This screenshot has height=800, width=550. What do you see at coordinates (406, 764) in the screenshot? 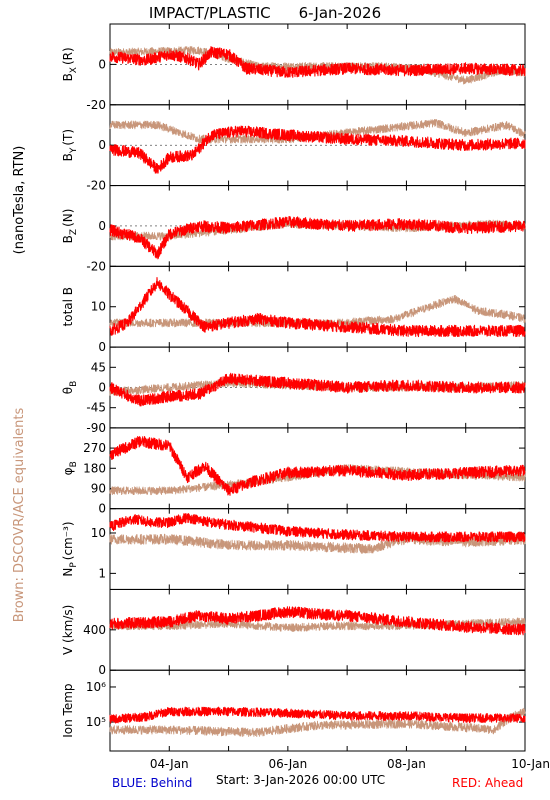
I see `x-tick-label: 08-Jan` at bounding box center [406, 764].